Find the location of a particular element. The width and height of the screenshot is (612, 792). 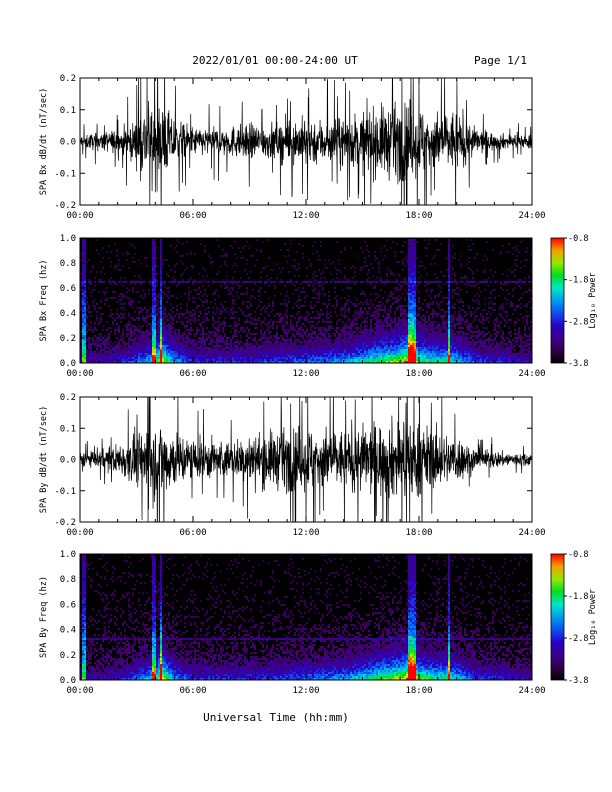

page-number: Page 1/1 is located at coordinates (500, 60).